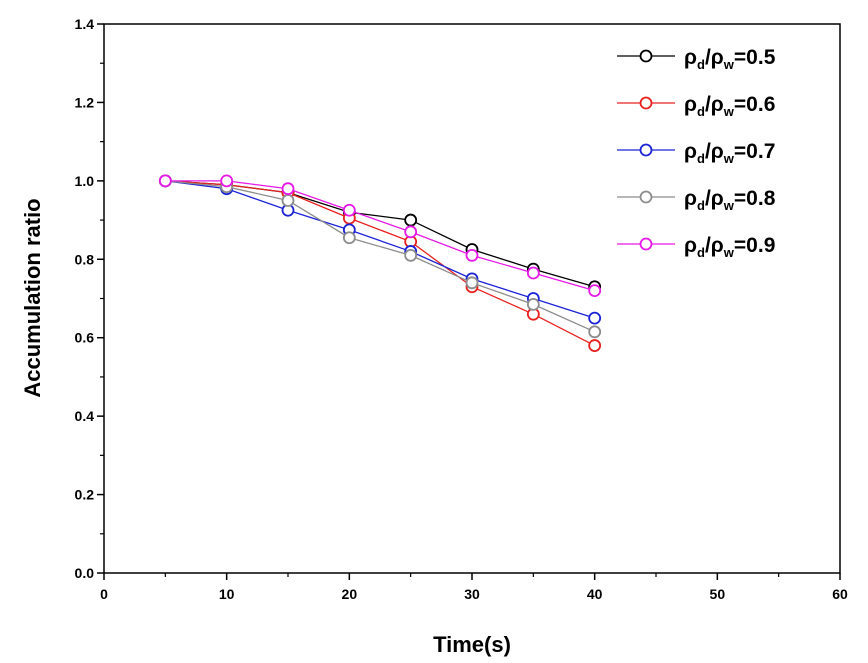 The width and height of the screenshot is (868, 663). I want to click on legend-text-part: =0.8, so click(755, 198).